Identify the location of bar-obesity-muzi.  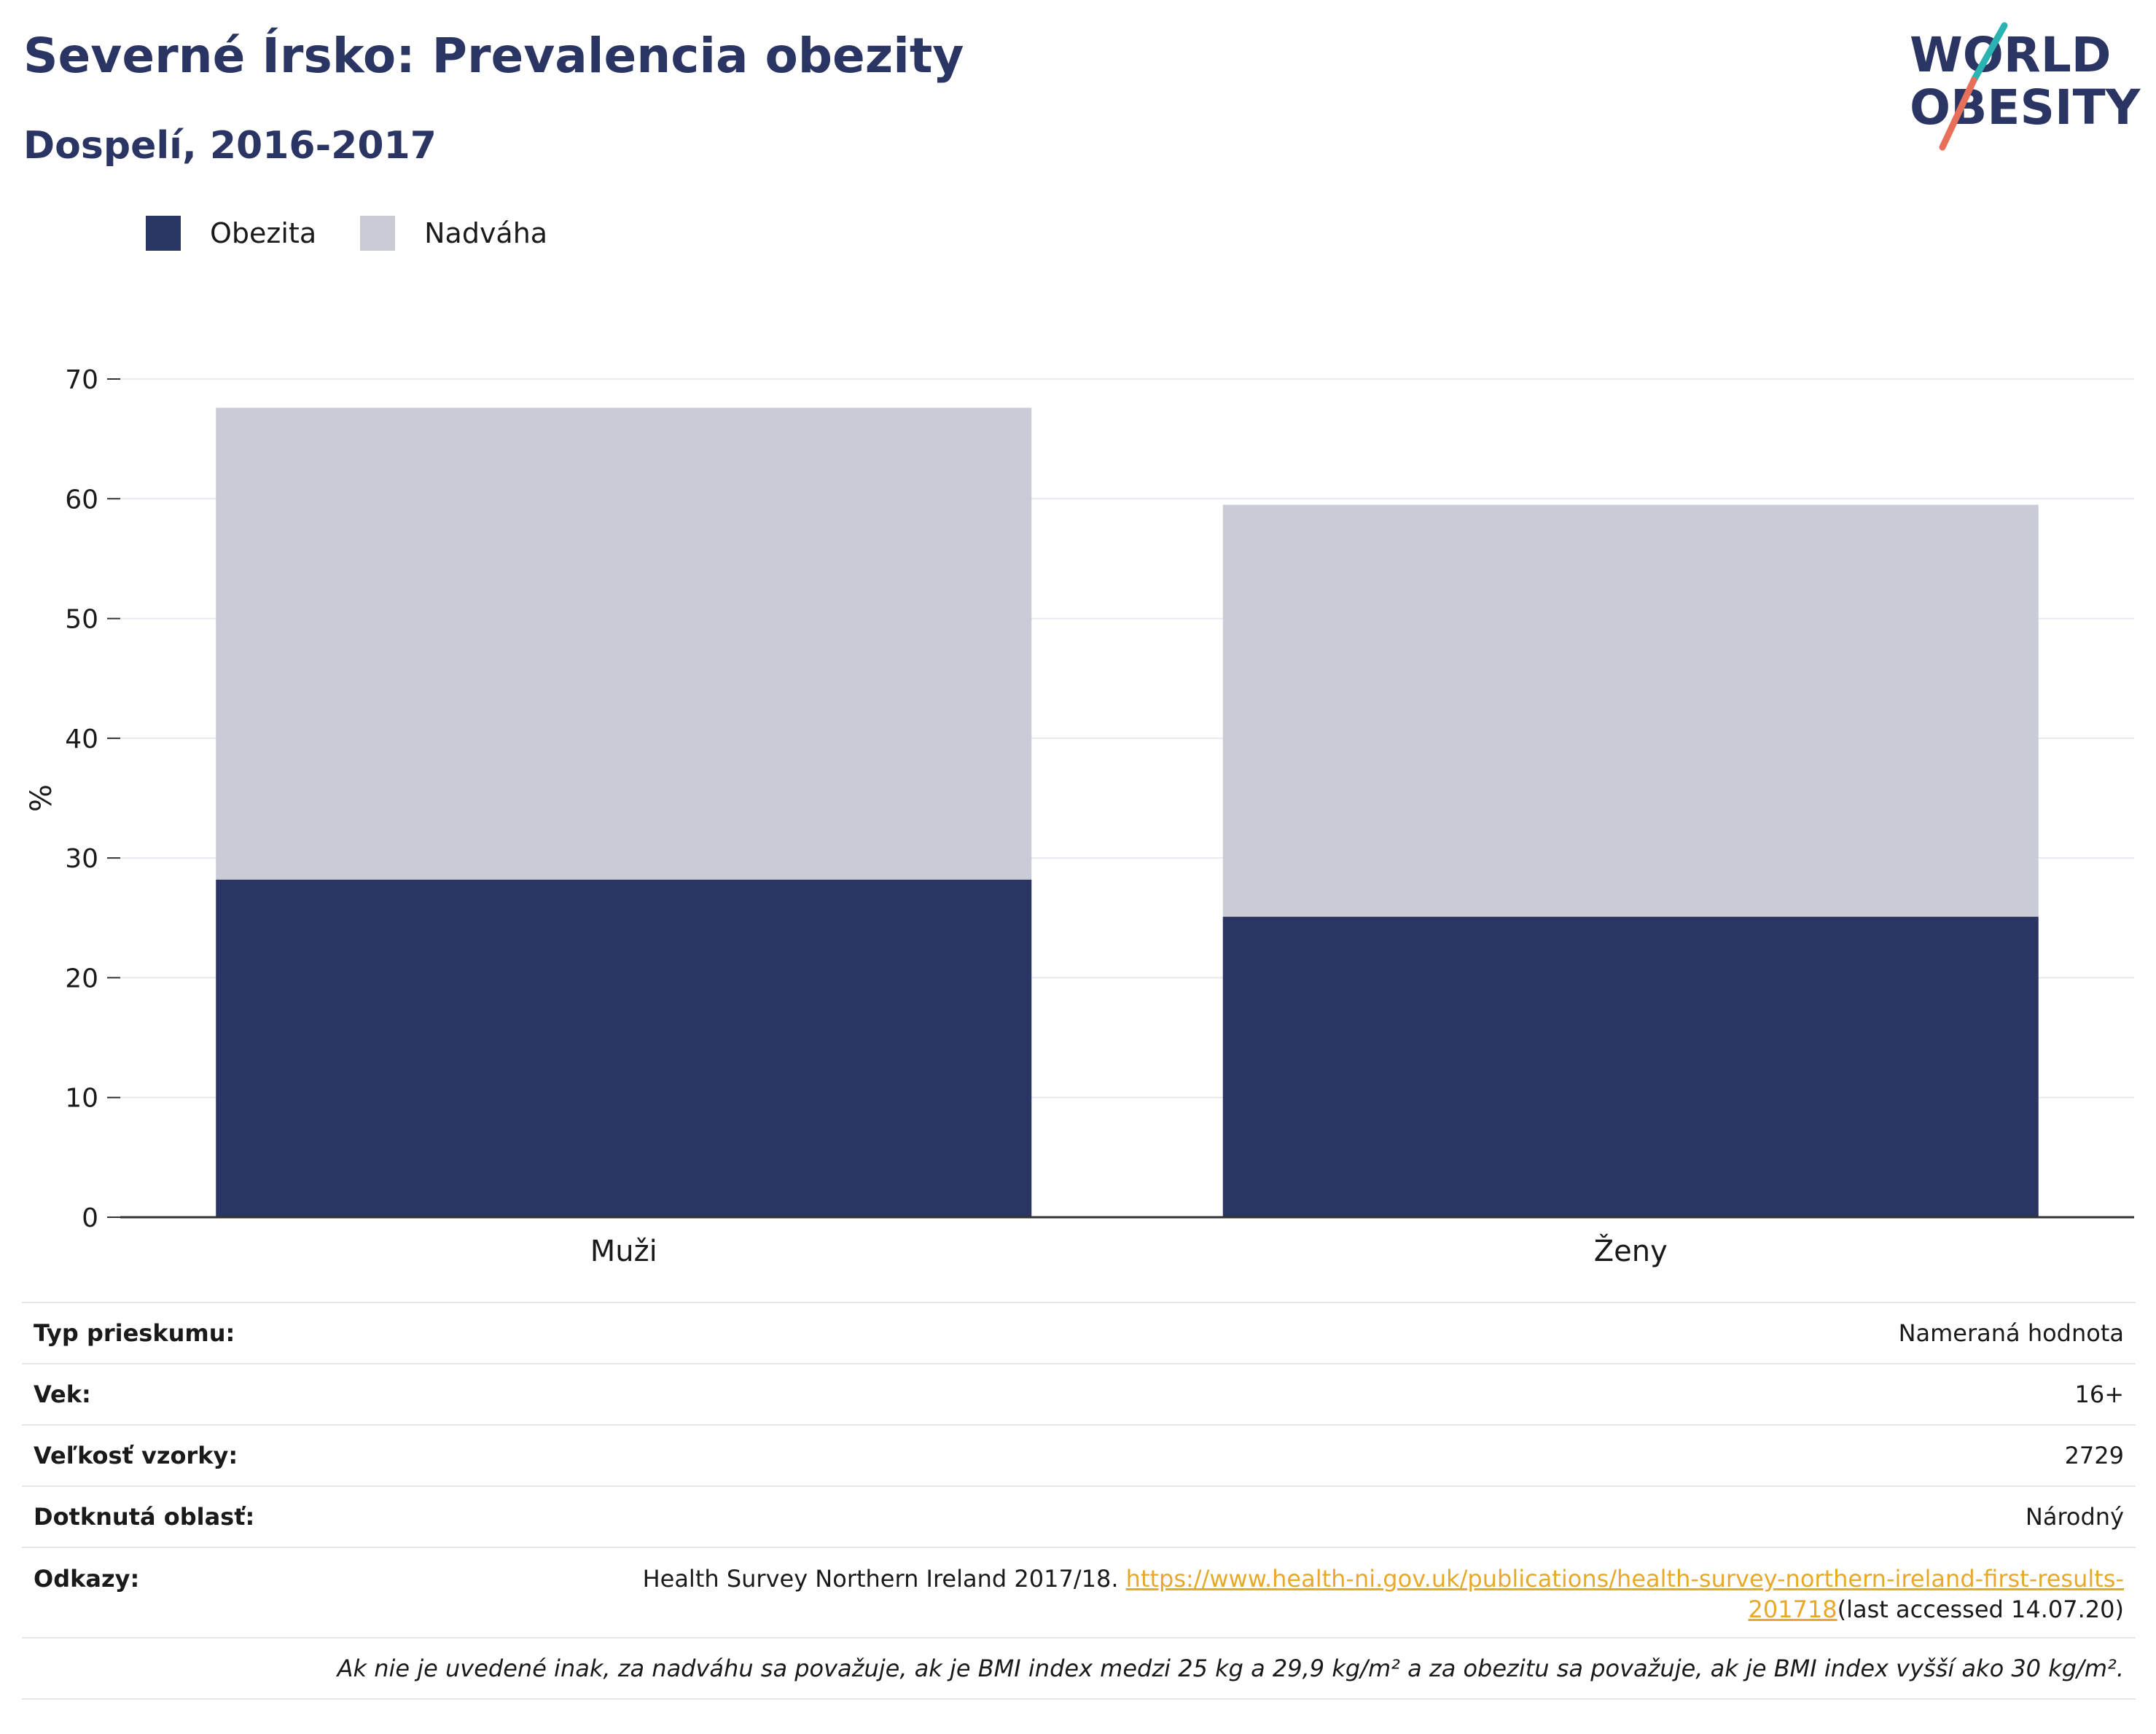
(624, 1048).